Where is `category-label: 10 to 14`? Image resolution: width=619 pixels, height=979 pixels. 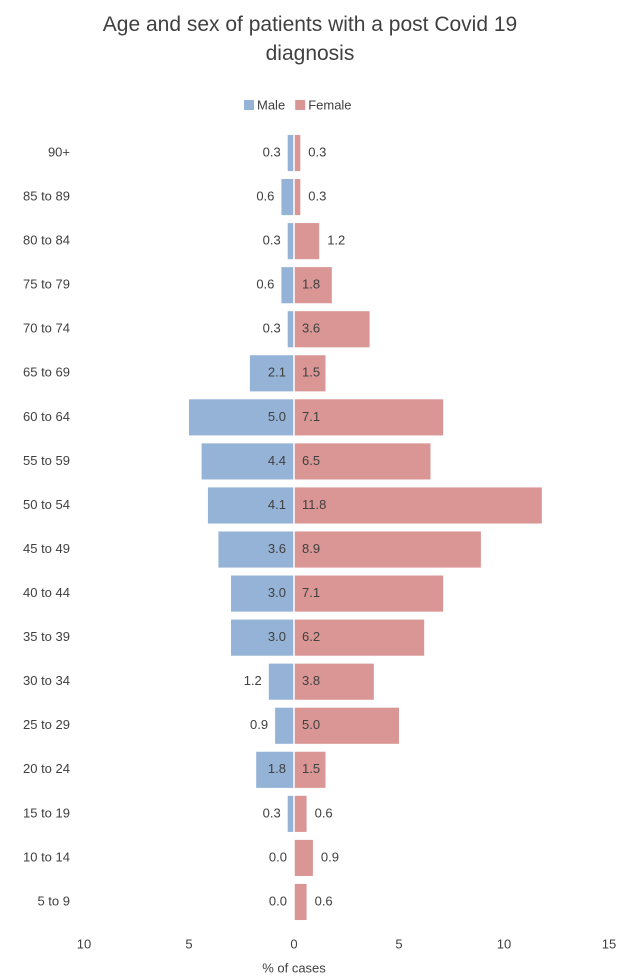 category-label: 10 to 14 is located at coordinates (46, 856).